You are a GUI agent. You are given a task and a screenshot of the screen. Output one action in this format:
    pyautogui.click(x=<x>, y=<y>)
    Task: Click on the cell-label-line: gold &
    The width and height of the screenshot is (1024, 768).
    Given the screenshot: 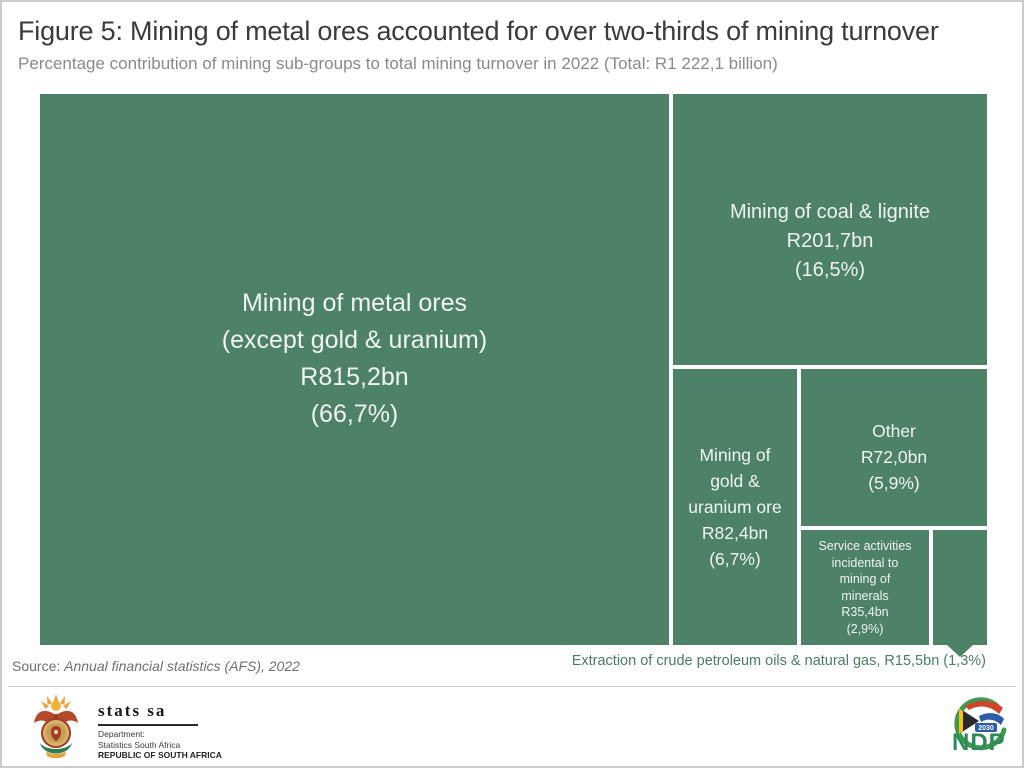 What is the action you would take?
    pyautogui.click(x=735, y=481)
    